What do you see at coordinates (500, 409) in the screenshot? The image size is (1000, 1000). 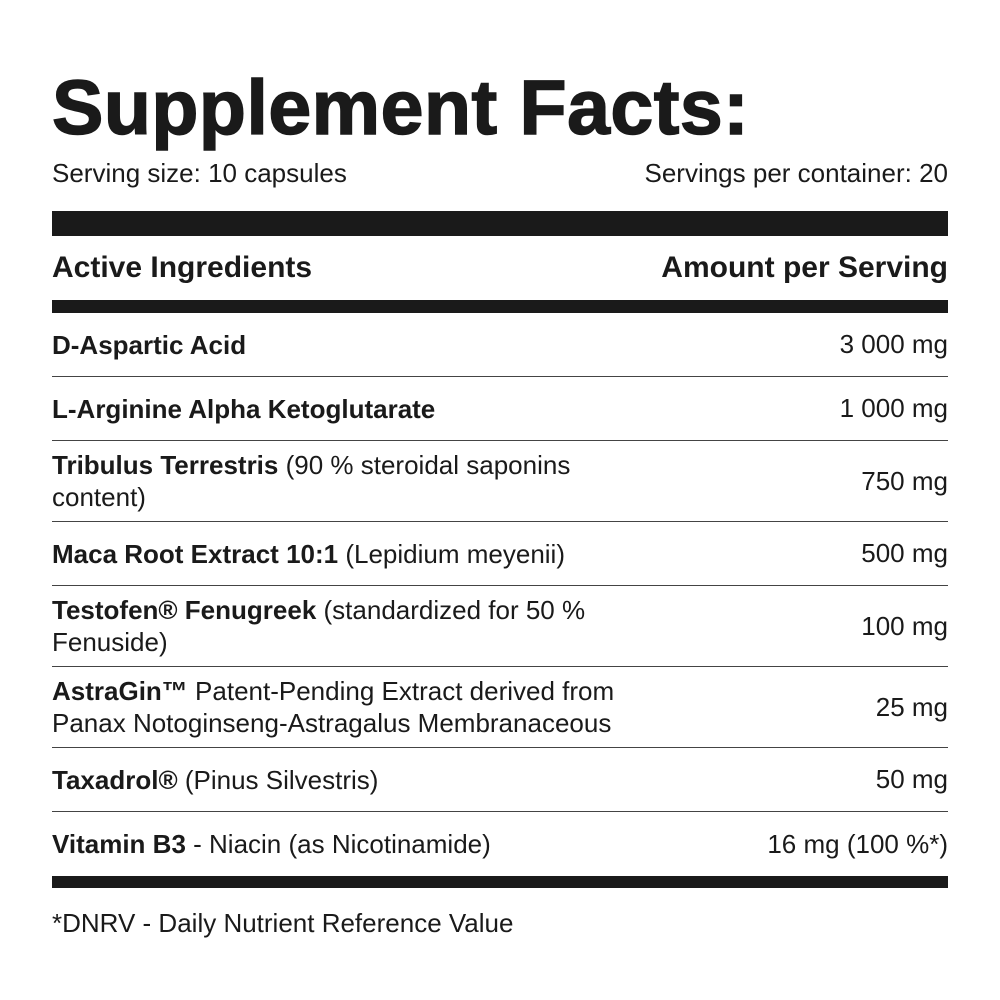 I see `ingredient-row: L-Arginine Alpha Ketoglutarate 1 000 mg` at bounding box center [500, 409].